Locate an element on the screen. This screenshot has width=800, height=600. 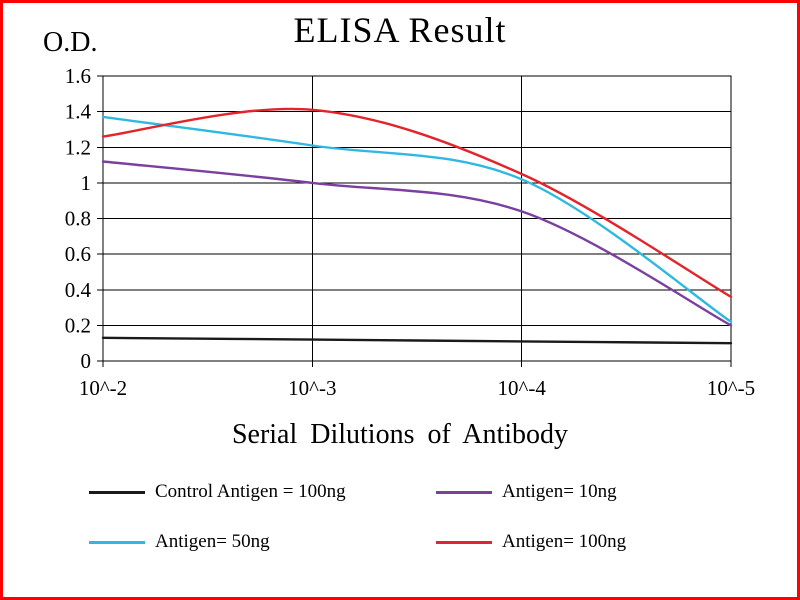
x-tick-label: 10^-5 is located at coordinates (731, 388).